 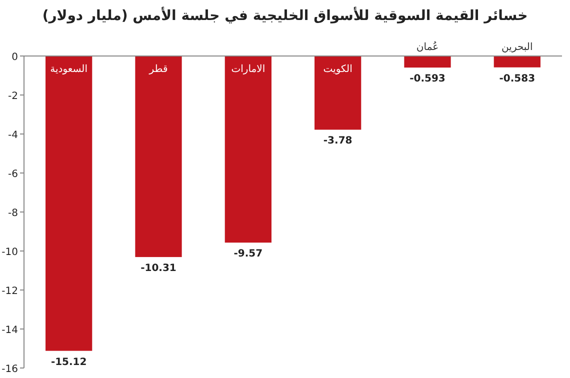 What do you see at coordinates (427, 47) in the screenshot?
I see `x-tick-label: عُمان` at bounding box center [427, 47].